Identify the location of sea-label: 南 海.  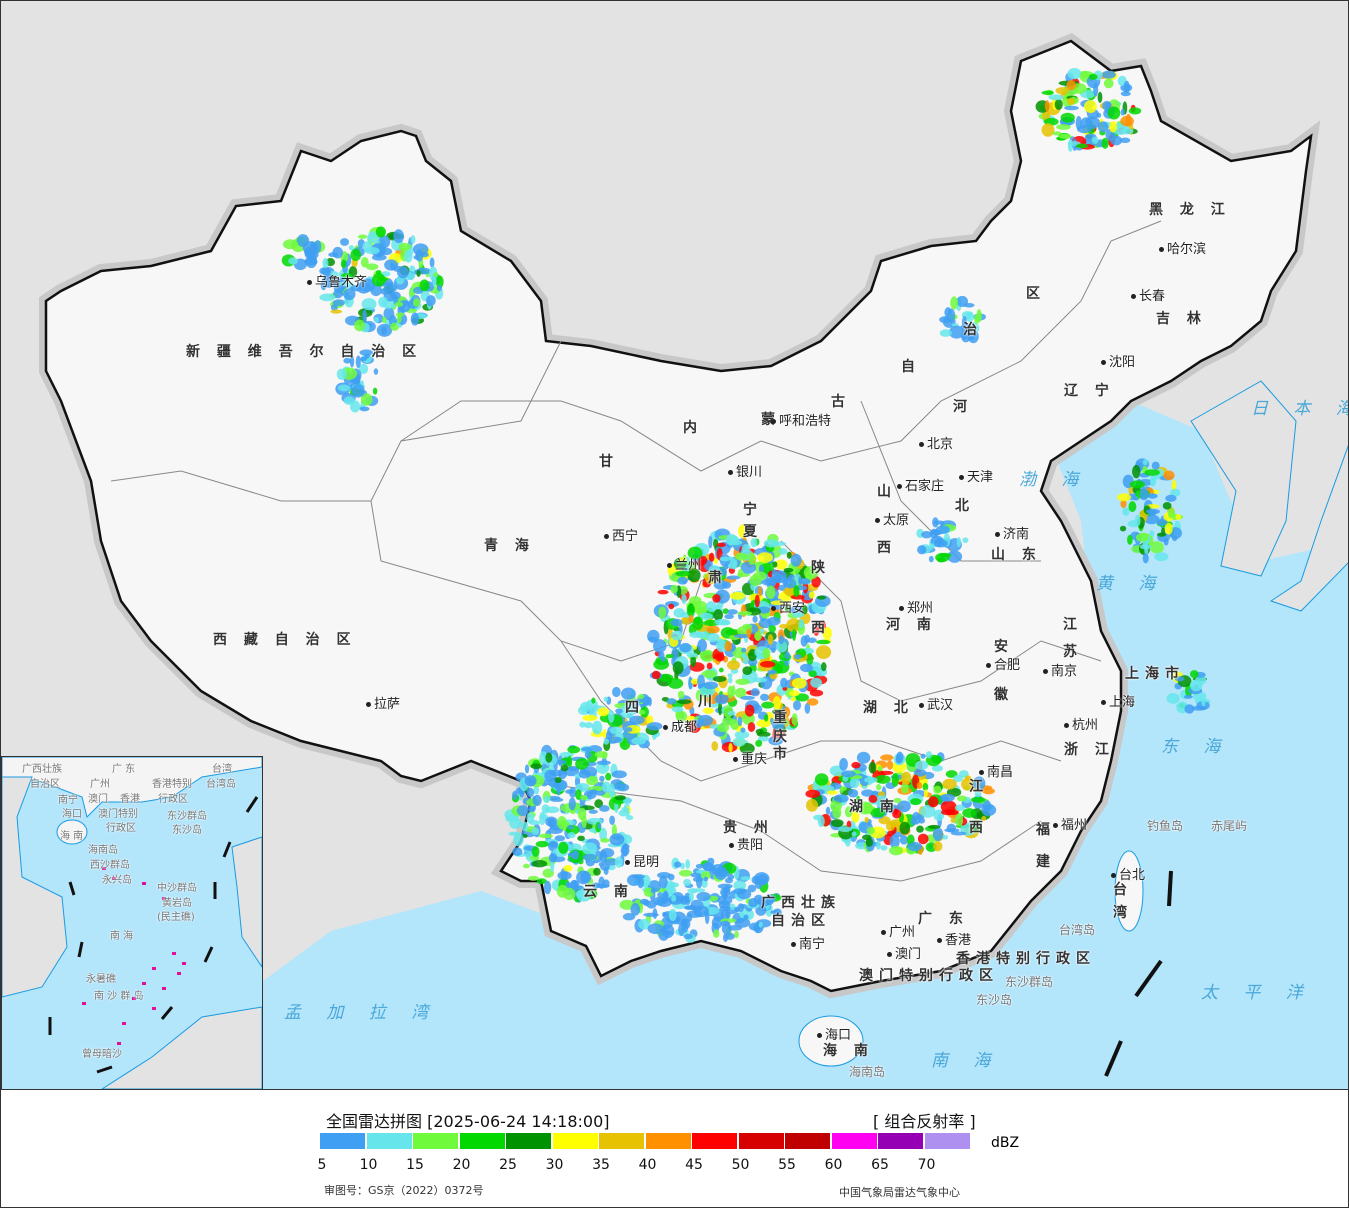
(966, 1061).